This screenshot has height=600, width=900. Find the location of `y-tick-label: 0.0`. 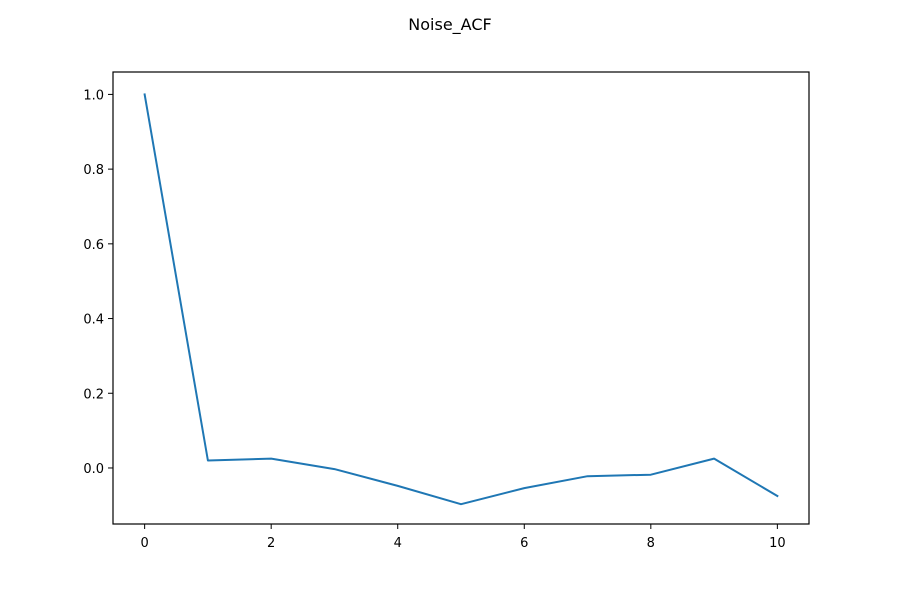

y-tick-label: 0.0 is located at coordinates (93, 469).